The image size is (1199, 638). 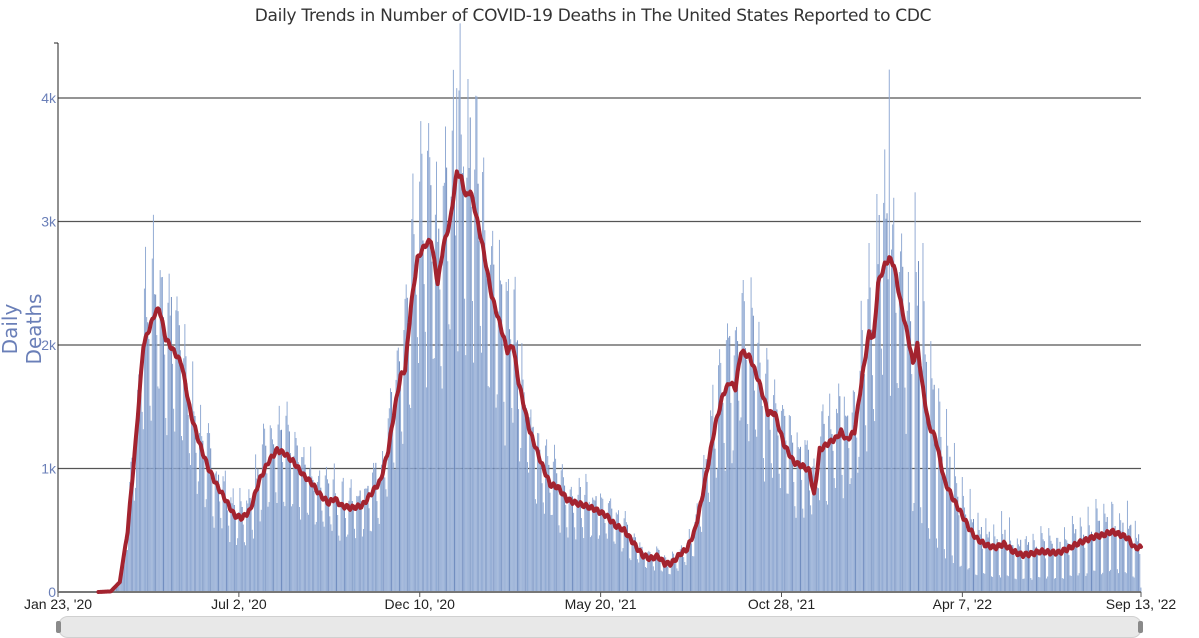 What do you see at coordinates (58, 627) in the screenshot?
I see `navigator-left-handle` at bounding box center [58, 627].